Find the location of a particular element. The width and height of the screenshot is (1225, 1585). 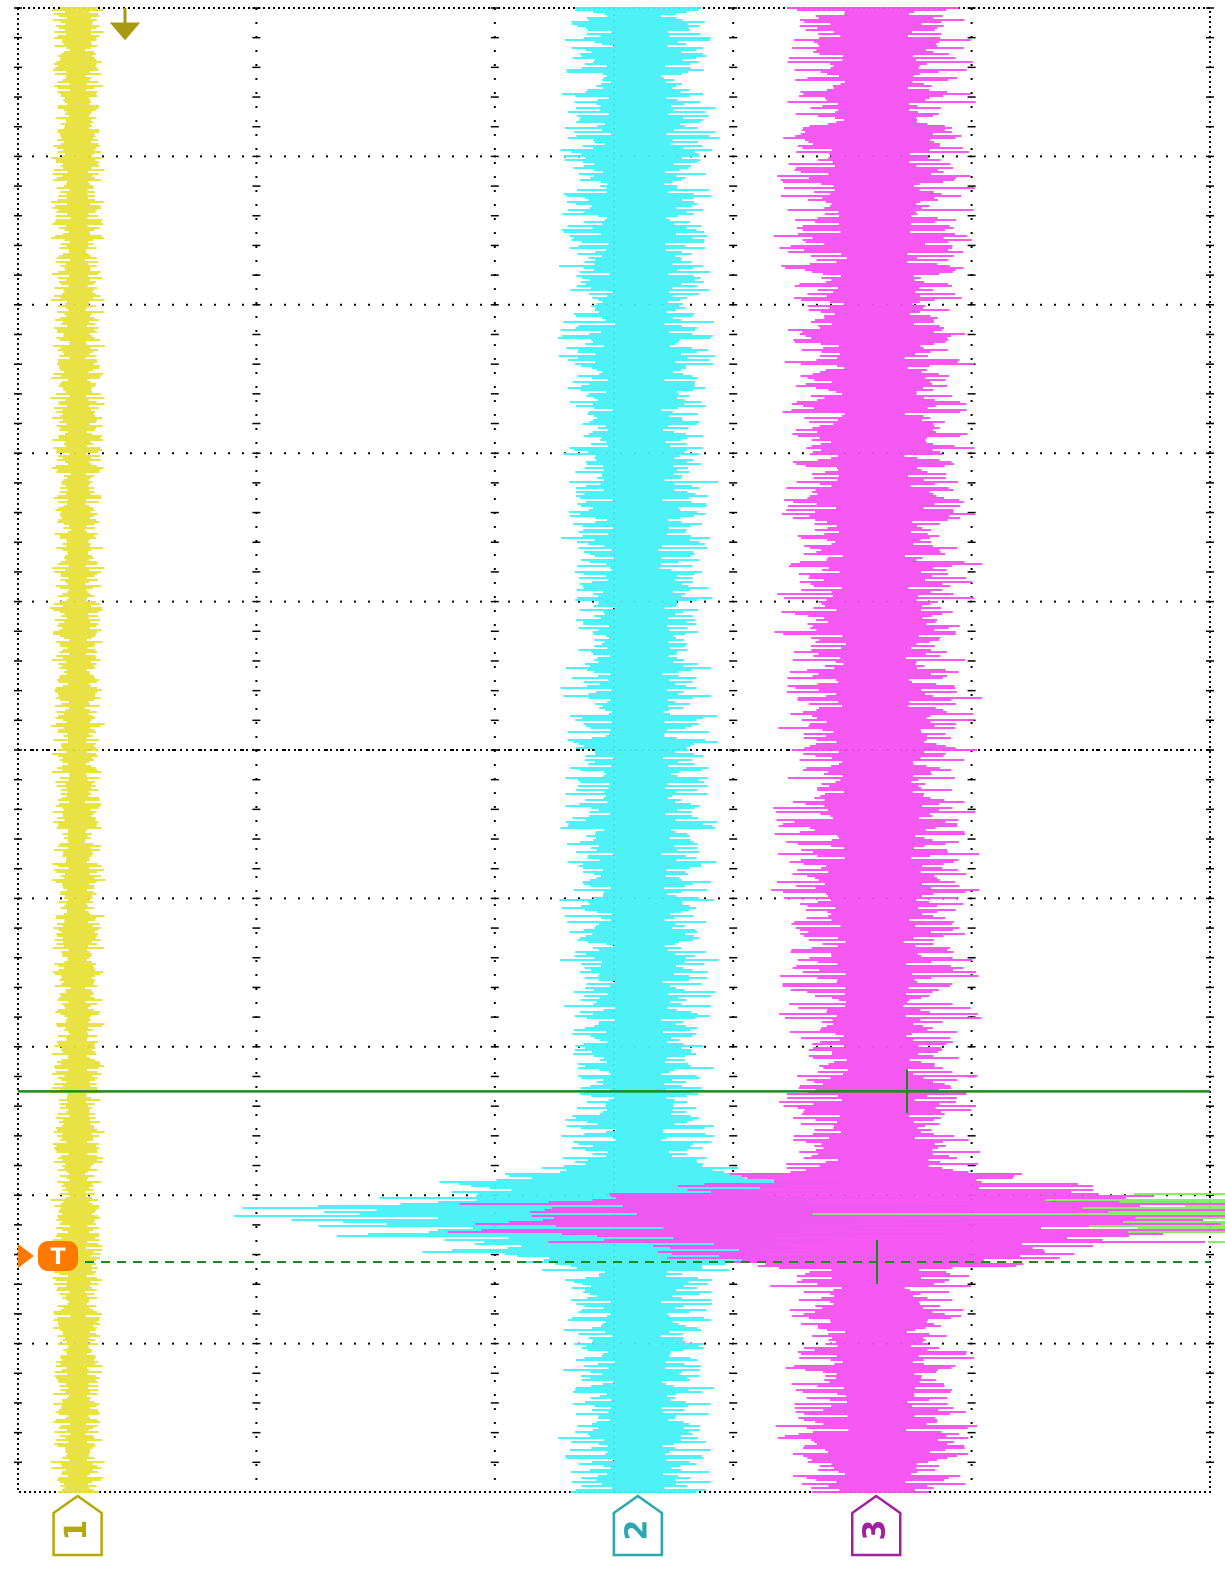

channel-marker-2: 2 is located at coordinates (638, 1525).